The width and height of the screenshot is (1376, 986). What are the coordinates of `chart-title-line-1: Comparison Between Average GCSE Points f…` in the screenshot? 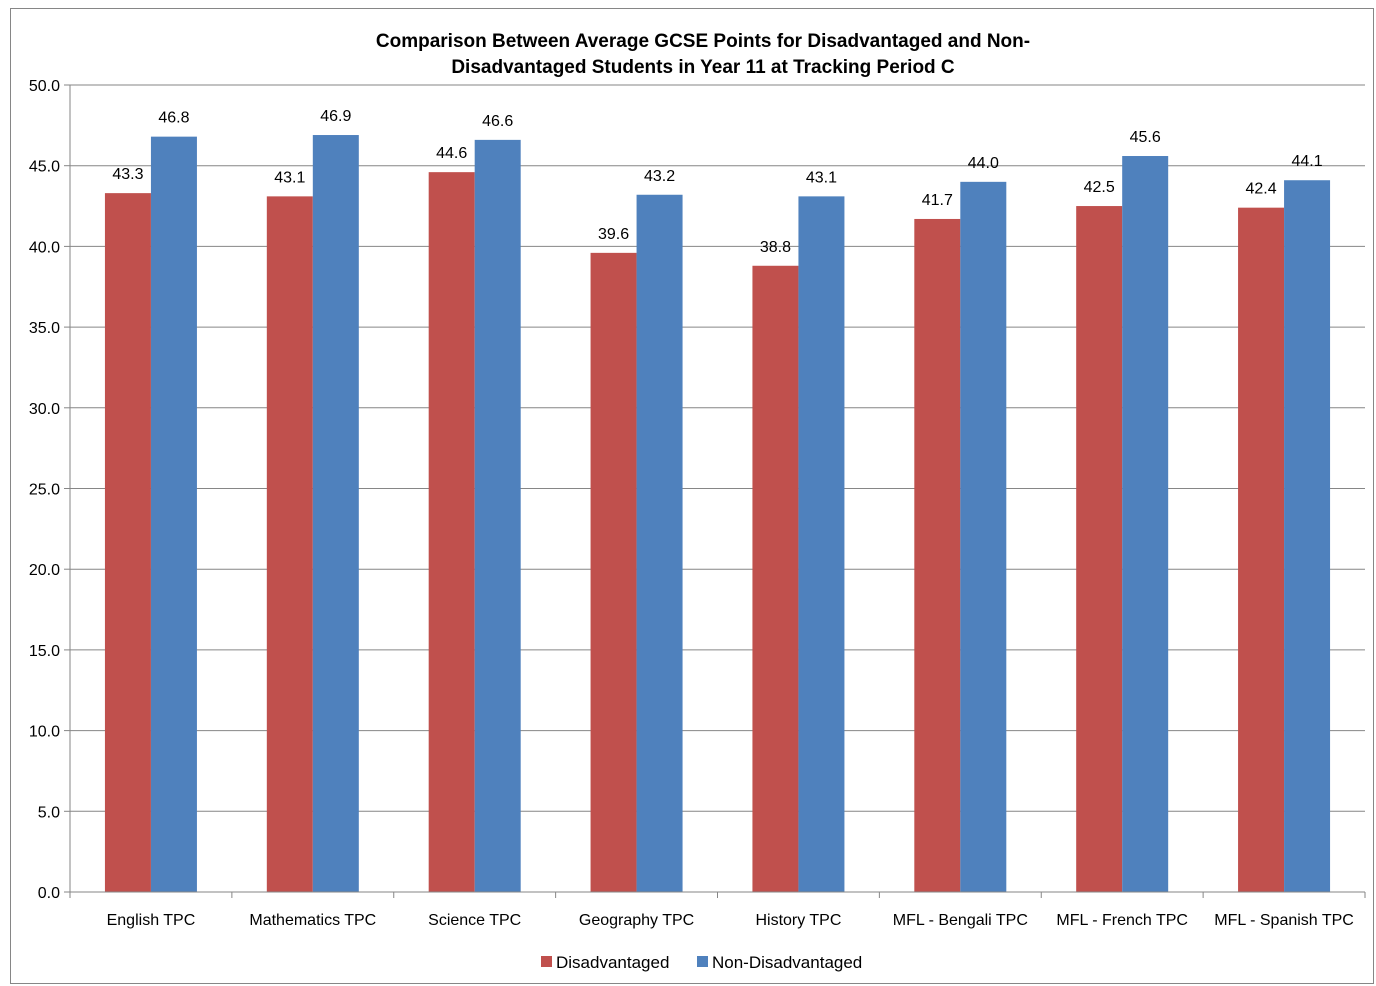 It's located at (703, 41).